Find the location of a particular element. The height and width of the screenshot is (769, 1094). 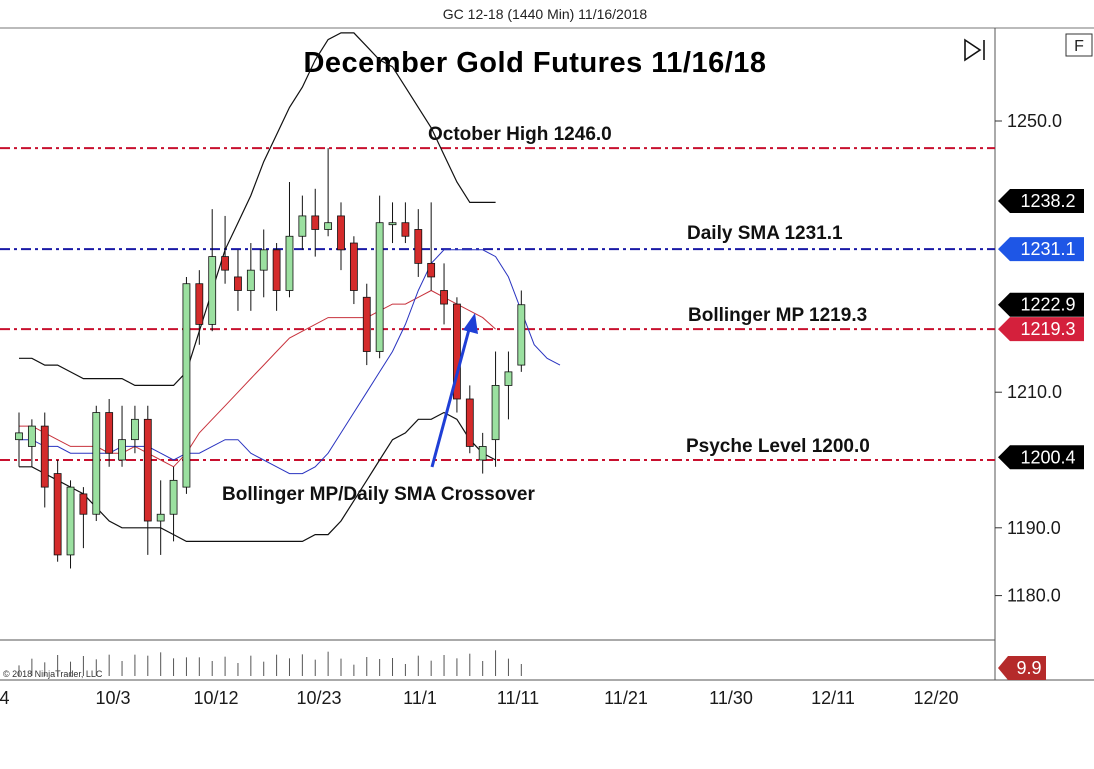

price-badge-label: 1238.2 is located at coordinates (1047, 201).